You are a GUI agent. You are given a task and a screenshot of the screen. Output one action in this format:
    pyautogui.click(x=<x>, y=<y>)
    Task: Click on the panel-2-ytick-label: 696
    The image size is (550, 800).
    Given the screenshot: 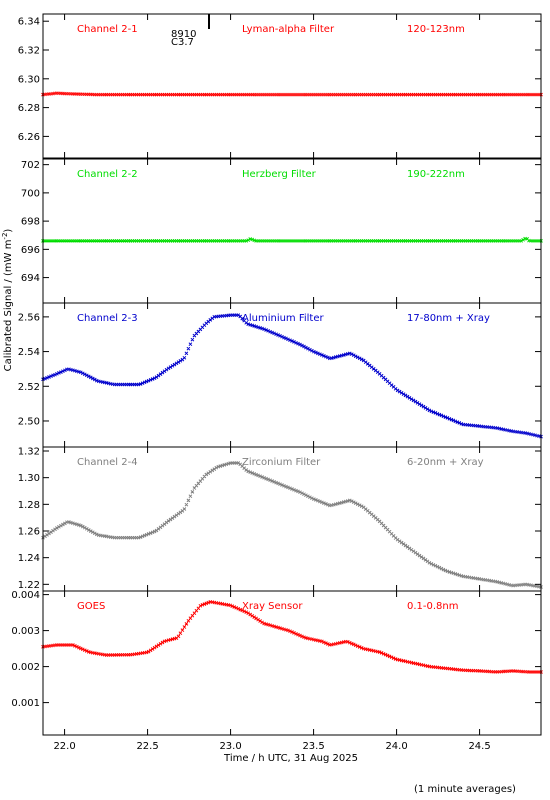 What is the action you would take?
    pyautogui.click(x=30, y=250)
    